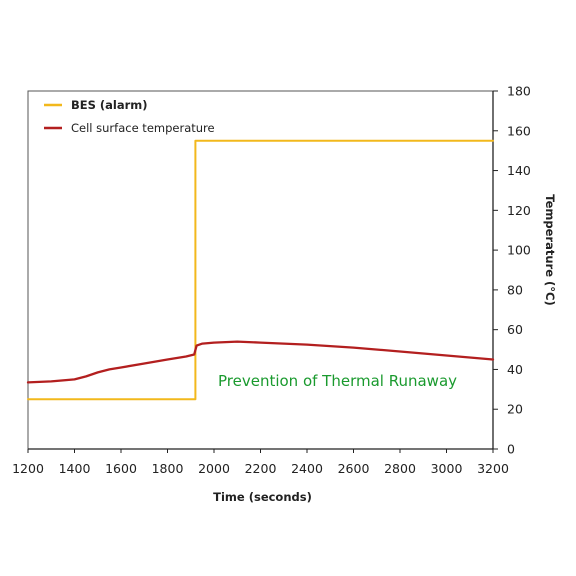 The height and width of the screenshot is (576, 576). Describe the element at coordinates (519, 250) in the screenshot. I see `y-tick-label: 100` at that location.